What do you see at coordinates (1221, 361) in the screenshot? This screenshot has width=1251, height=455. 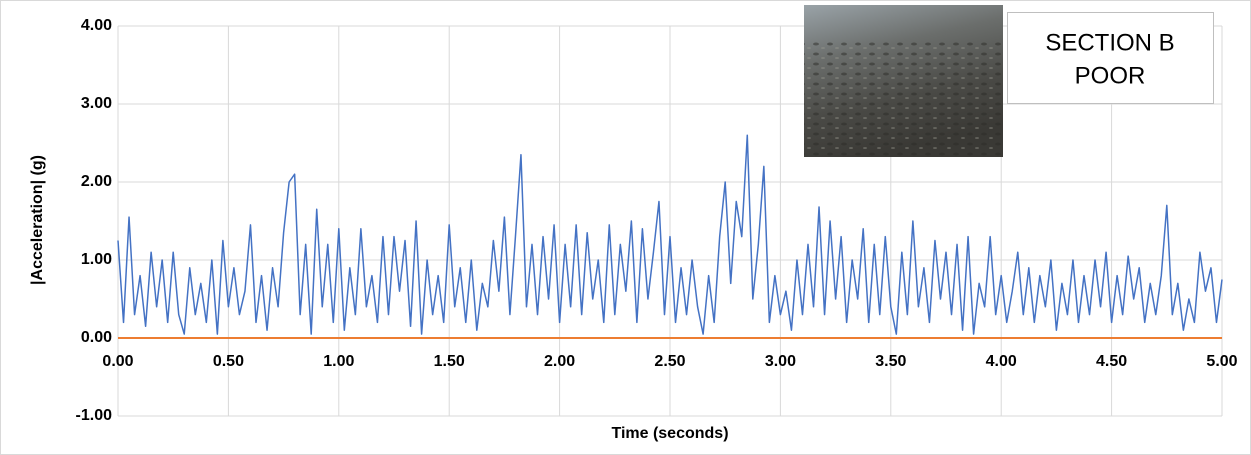 I see `x-tick-label: 5.00` at bounding box center [1221, 361].